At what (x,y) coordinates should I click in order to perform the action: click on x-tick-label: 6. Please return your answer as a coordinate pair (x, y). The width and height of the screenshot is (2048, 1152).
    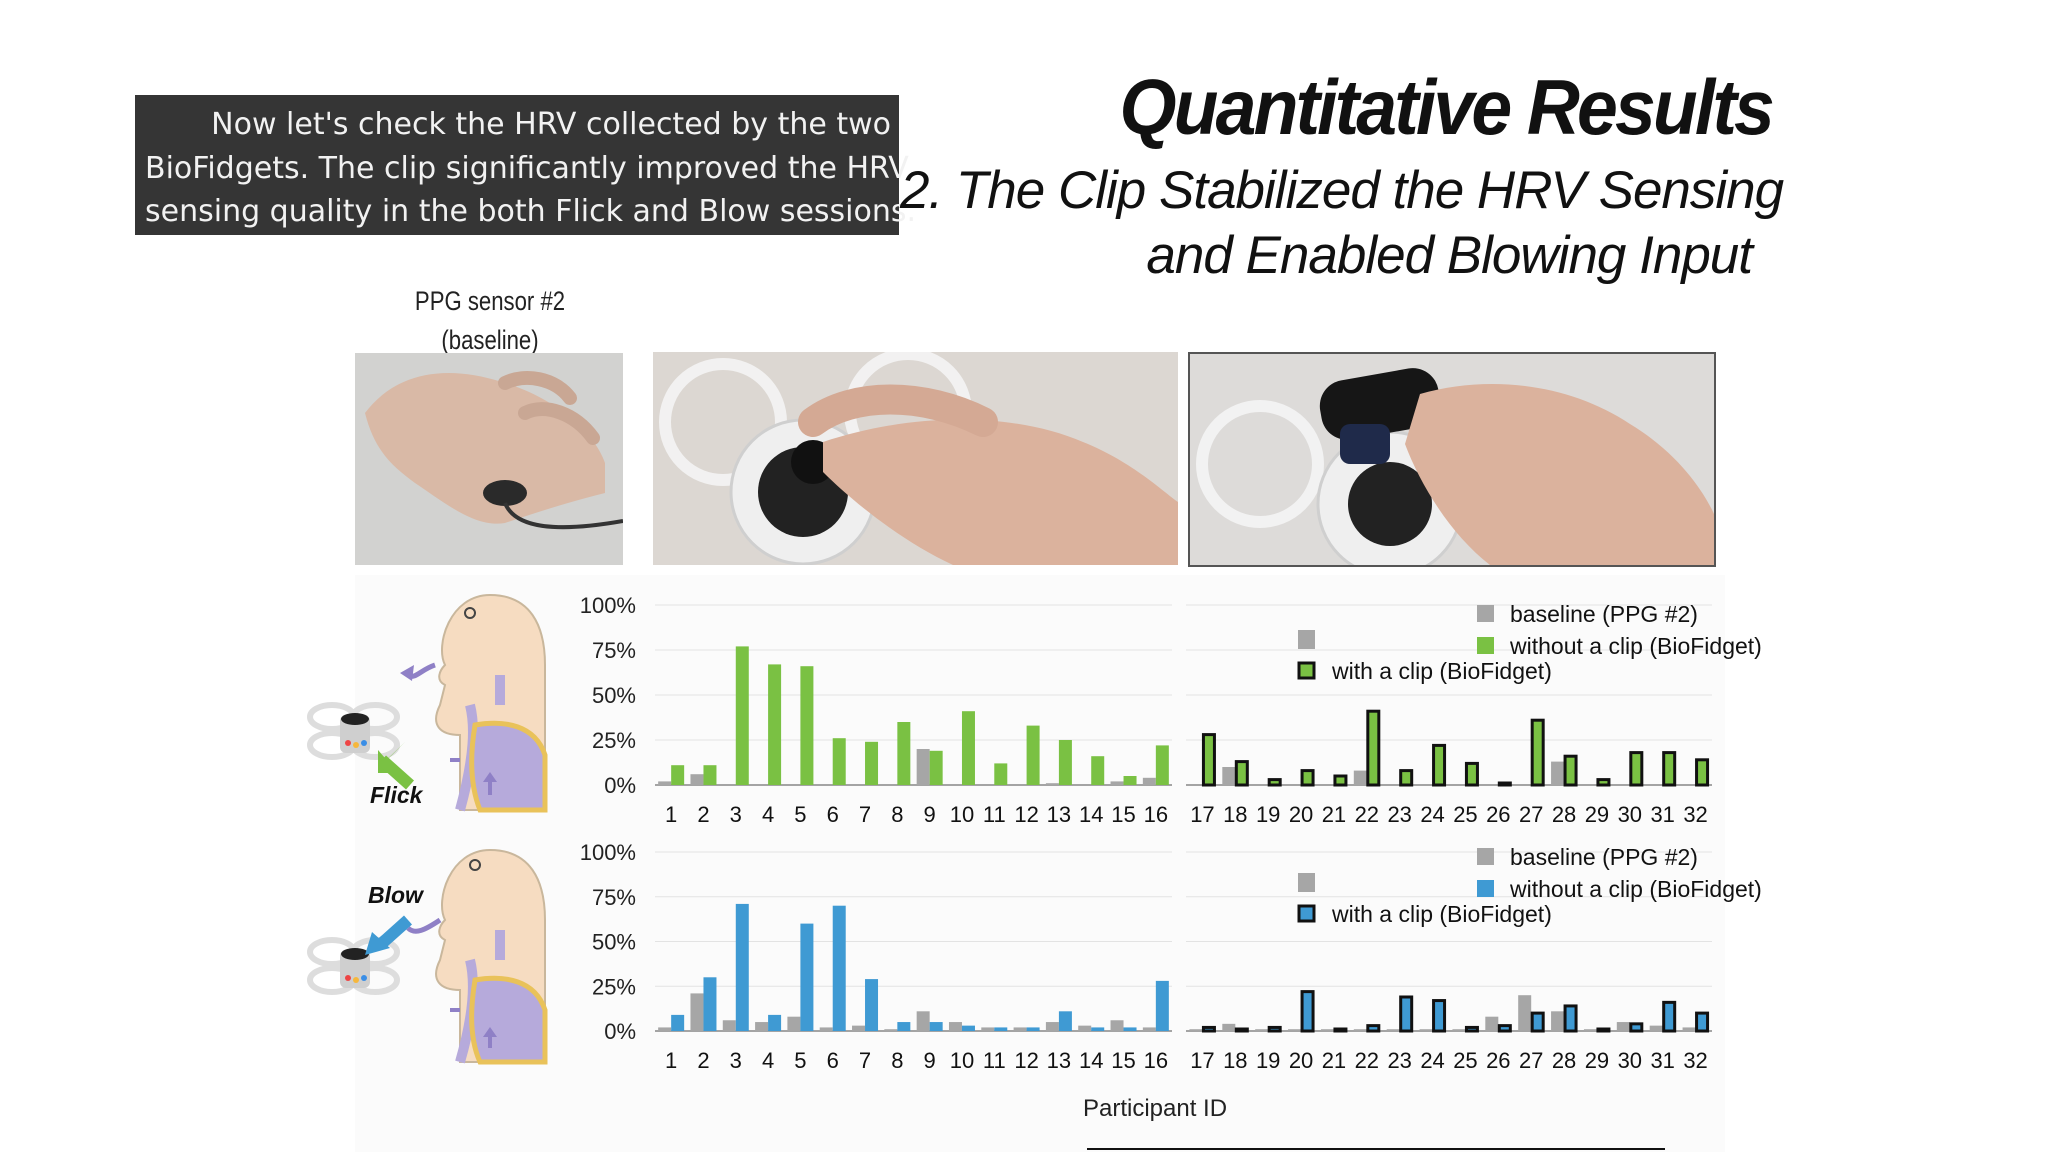
    Looking at the image, I should click on (833, 1060).